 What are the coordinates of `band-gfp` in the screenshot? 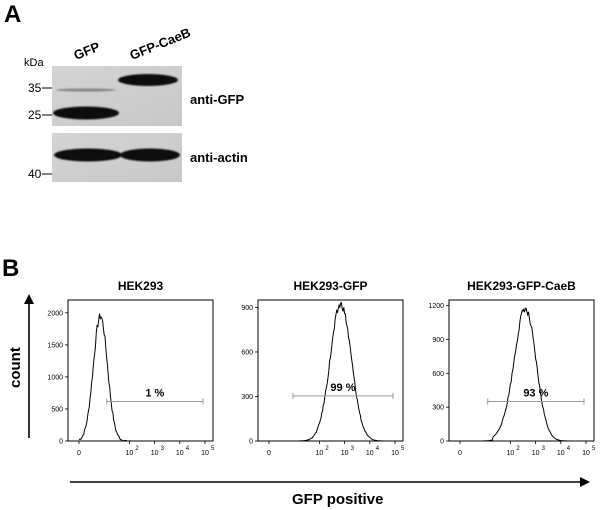 It's located at (86, 113).